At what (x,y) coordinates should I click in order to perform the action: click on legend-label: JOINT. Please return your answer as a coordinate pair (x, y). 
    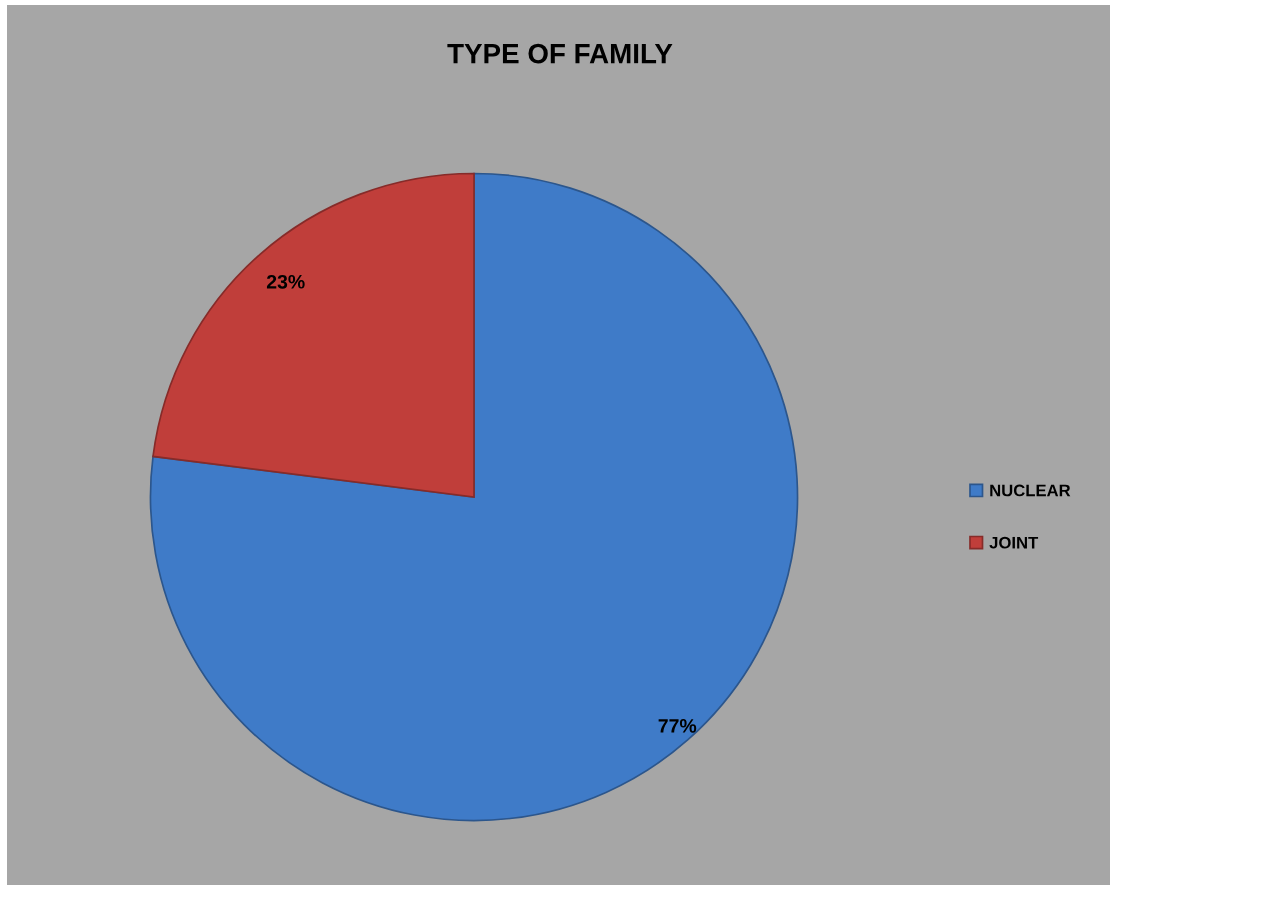
    Looking at the image, I should click on (1014, 542).